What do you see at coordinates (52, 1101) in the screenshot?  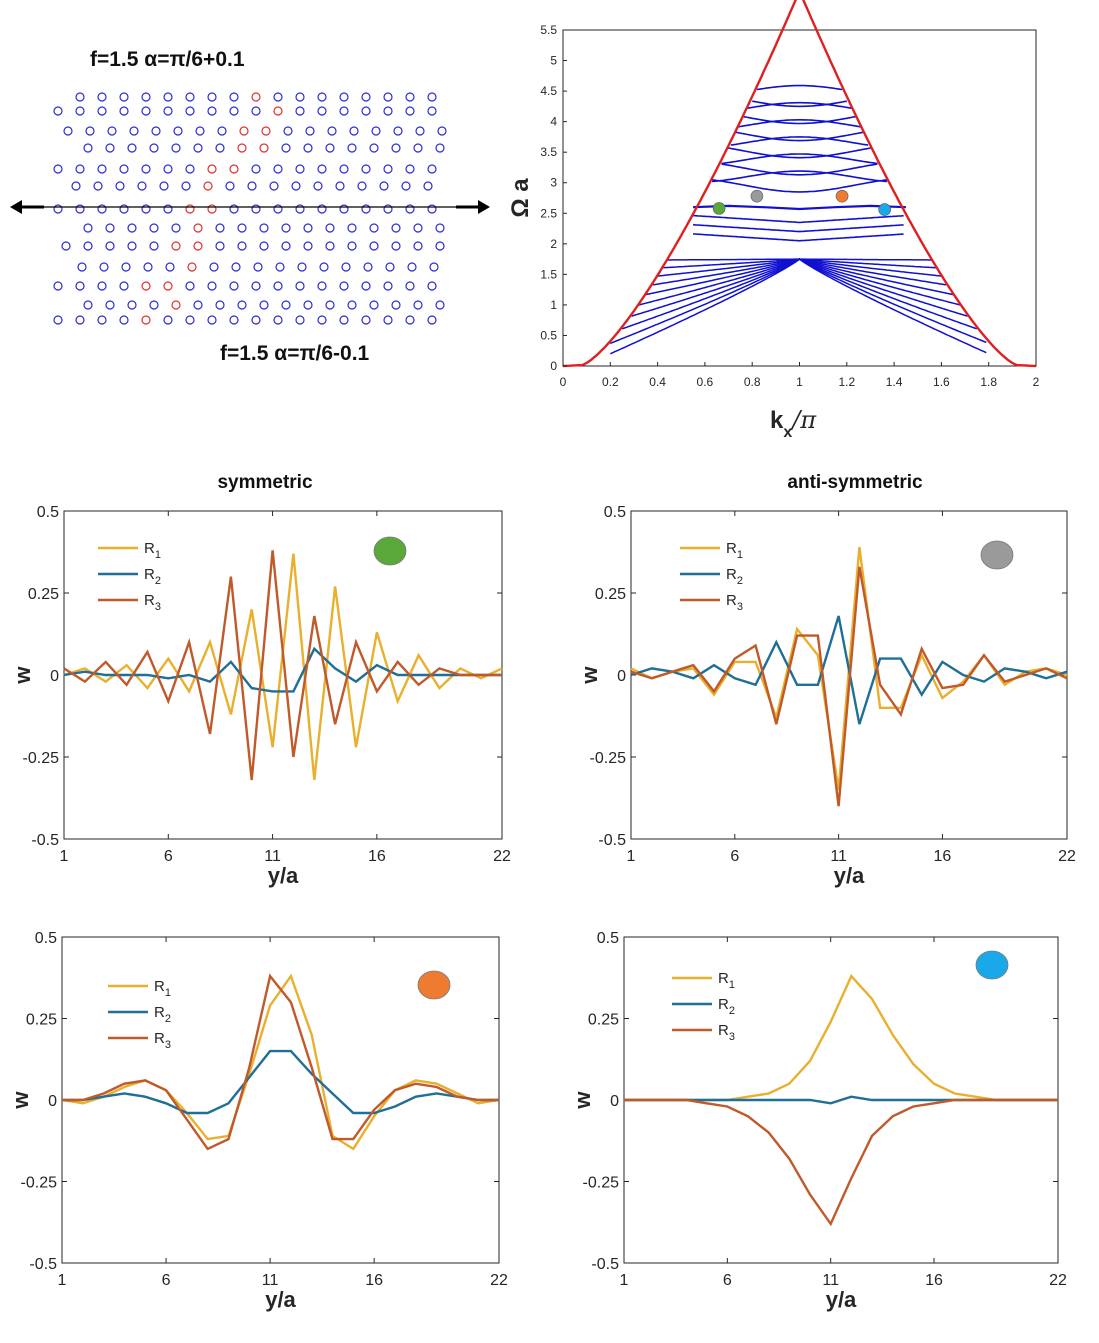 I see `ytick-label: 0` at bounding box center [52, 1101].